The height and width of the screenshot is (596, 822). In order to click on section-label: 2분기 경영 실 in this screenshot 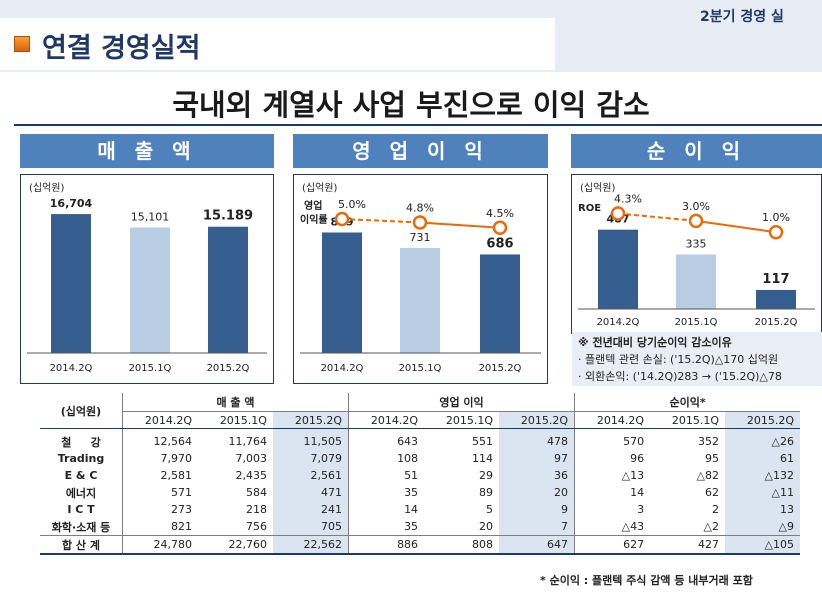, I will do `click(742, 17)`.